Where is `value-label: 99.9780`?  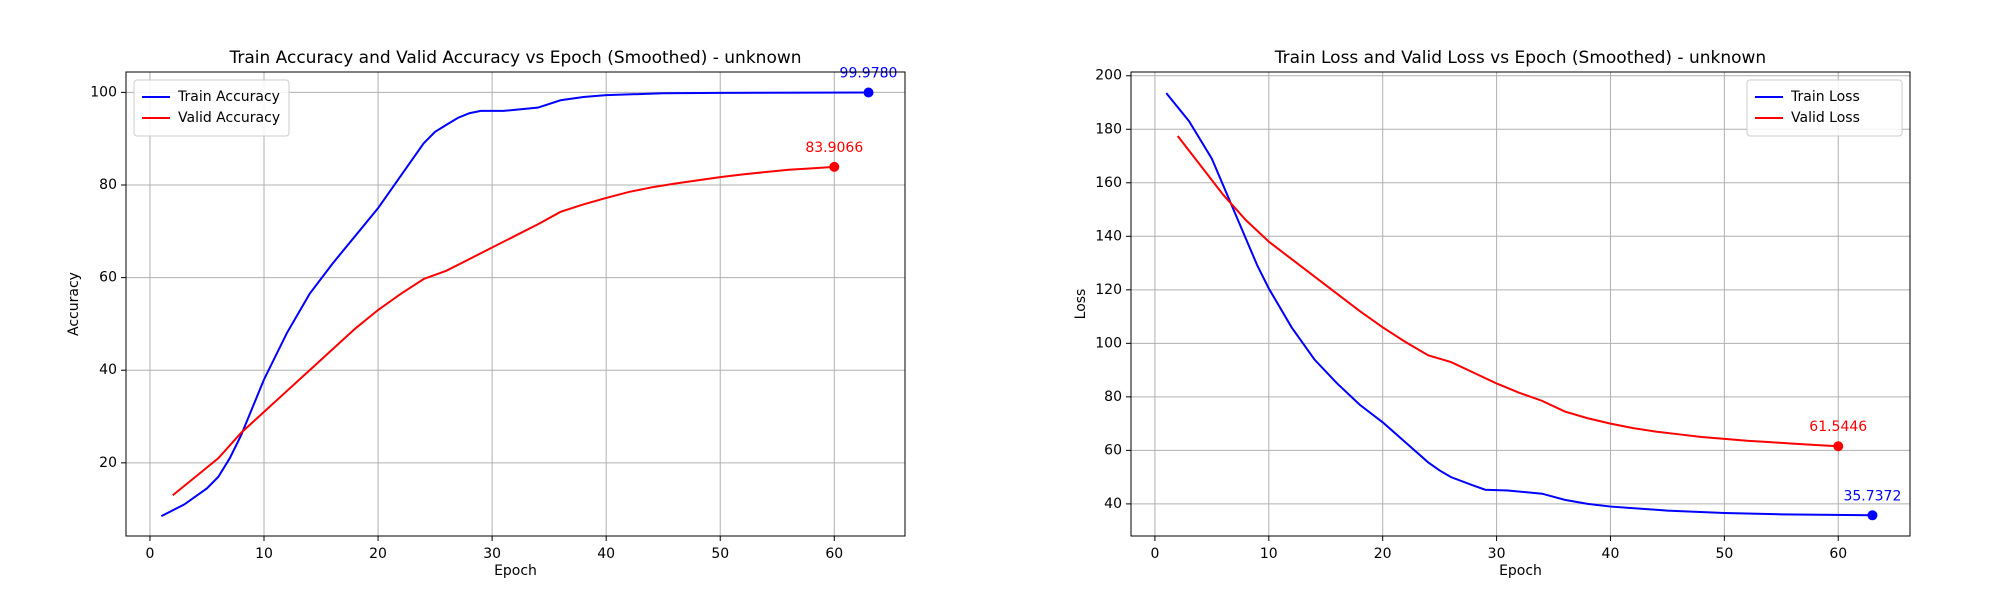 value-label: 99.9780 is located at coordinates (869, 73).